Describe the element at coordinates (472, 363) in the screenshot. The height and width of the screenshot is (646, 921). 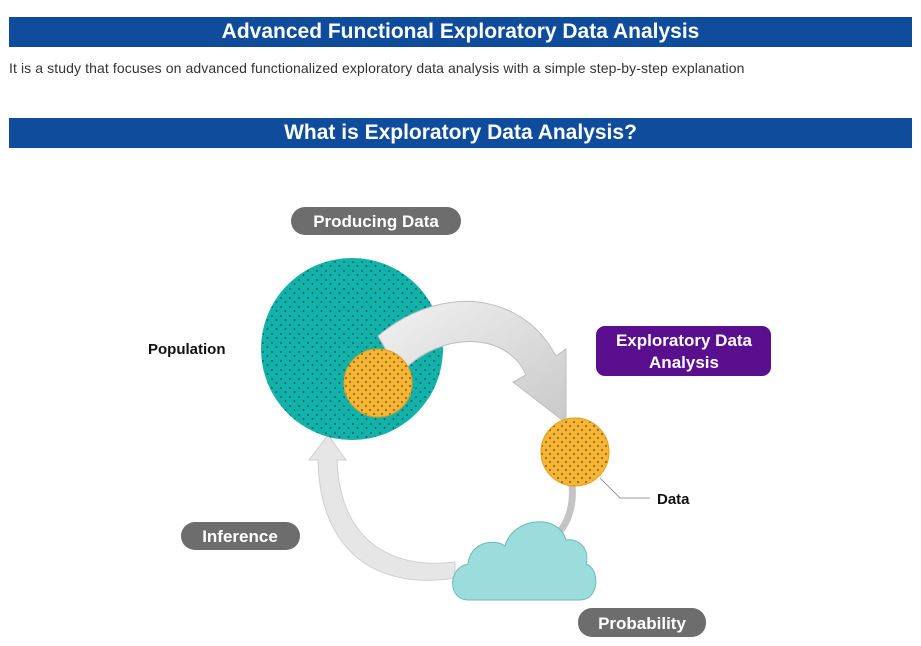
I see `producing-data-arrow` at that location.